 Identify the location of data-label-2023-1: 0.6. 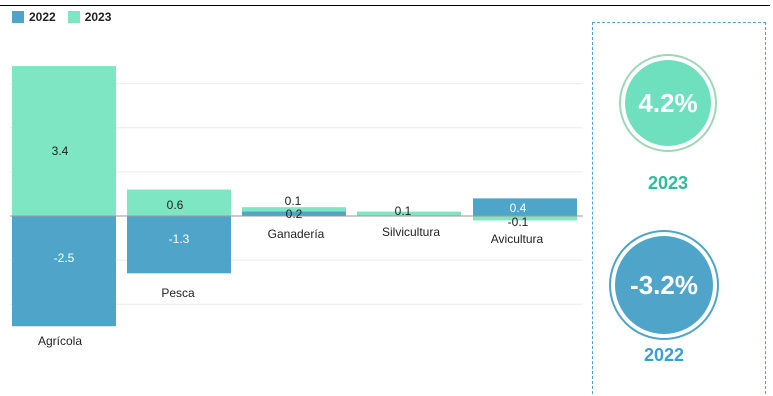
(175, 205).